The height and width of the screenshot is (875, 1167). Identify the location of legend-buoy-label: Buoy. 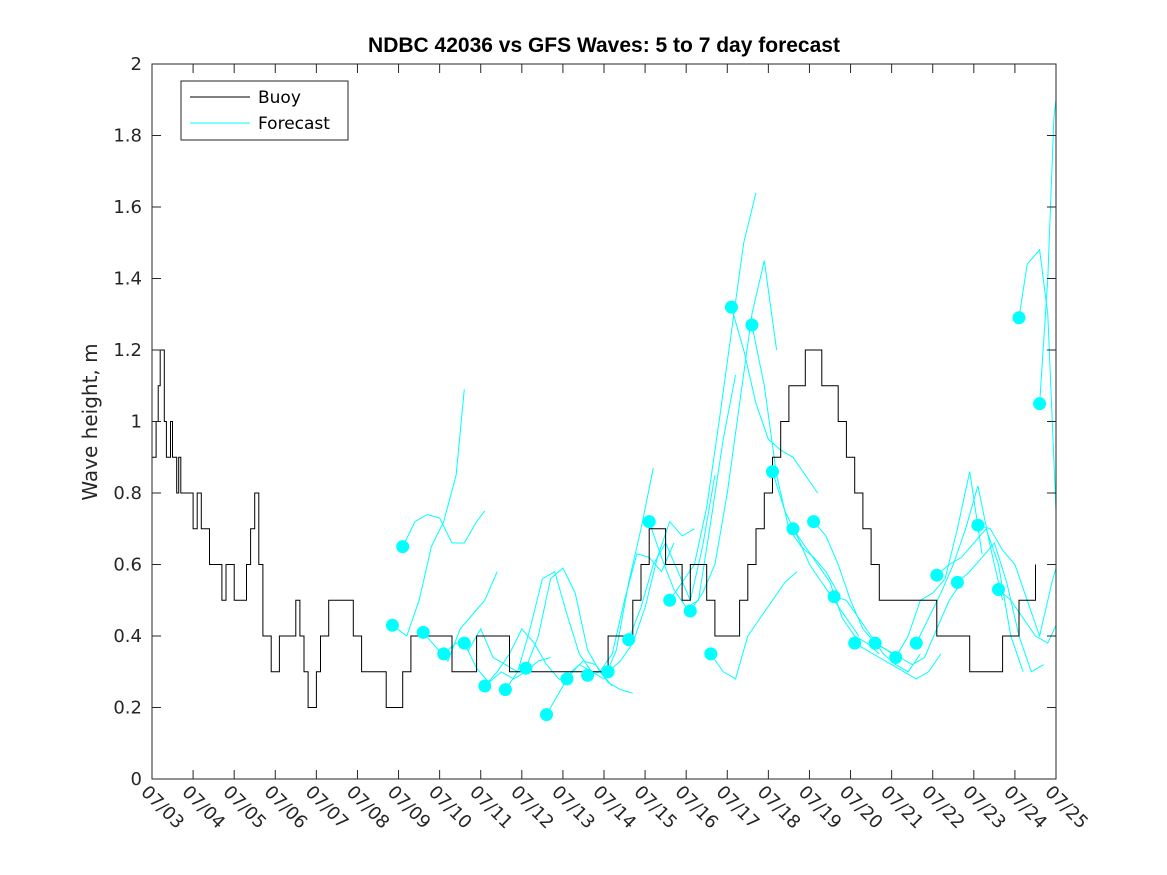
(279, 98).